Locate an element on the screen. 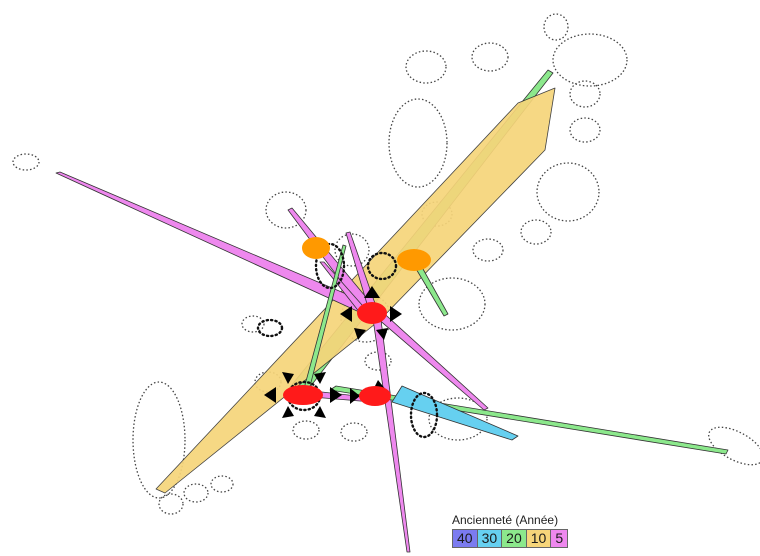  node-hub-left is located at coordinates (303, 395).